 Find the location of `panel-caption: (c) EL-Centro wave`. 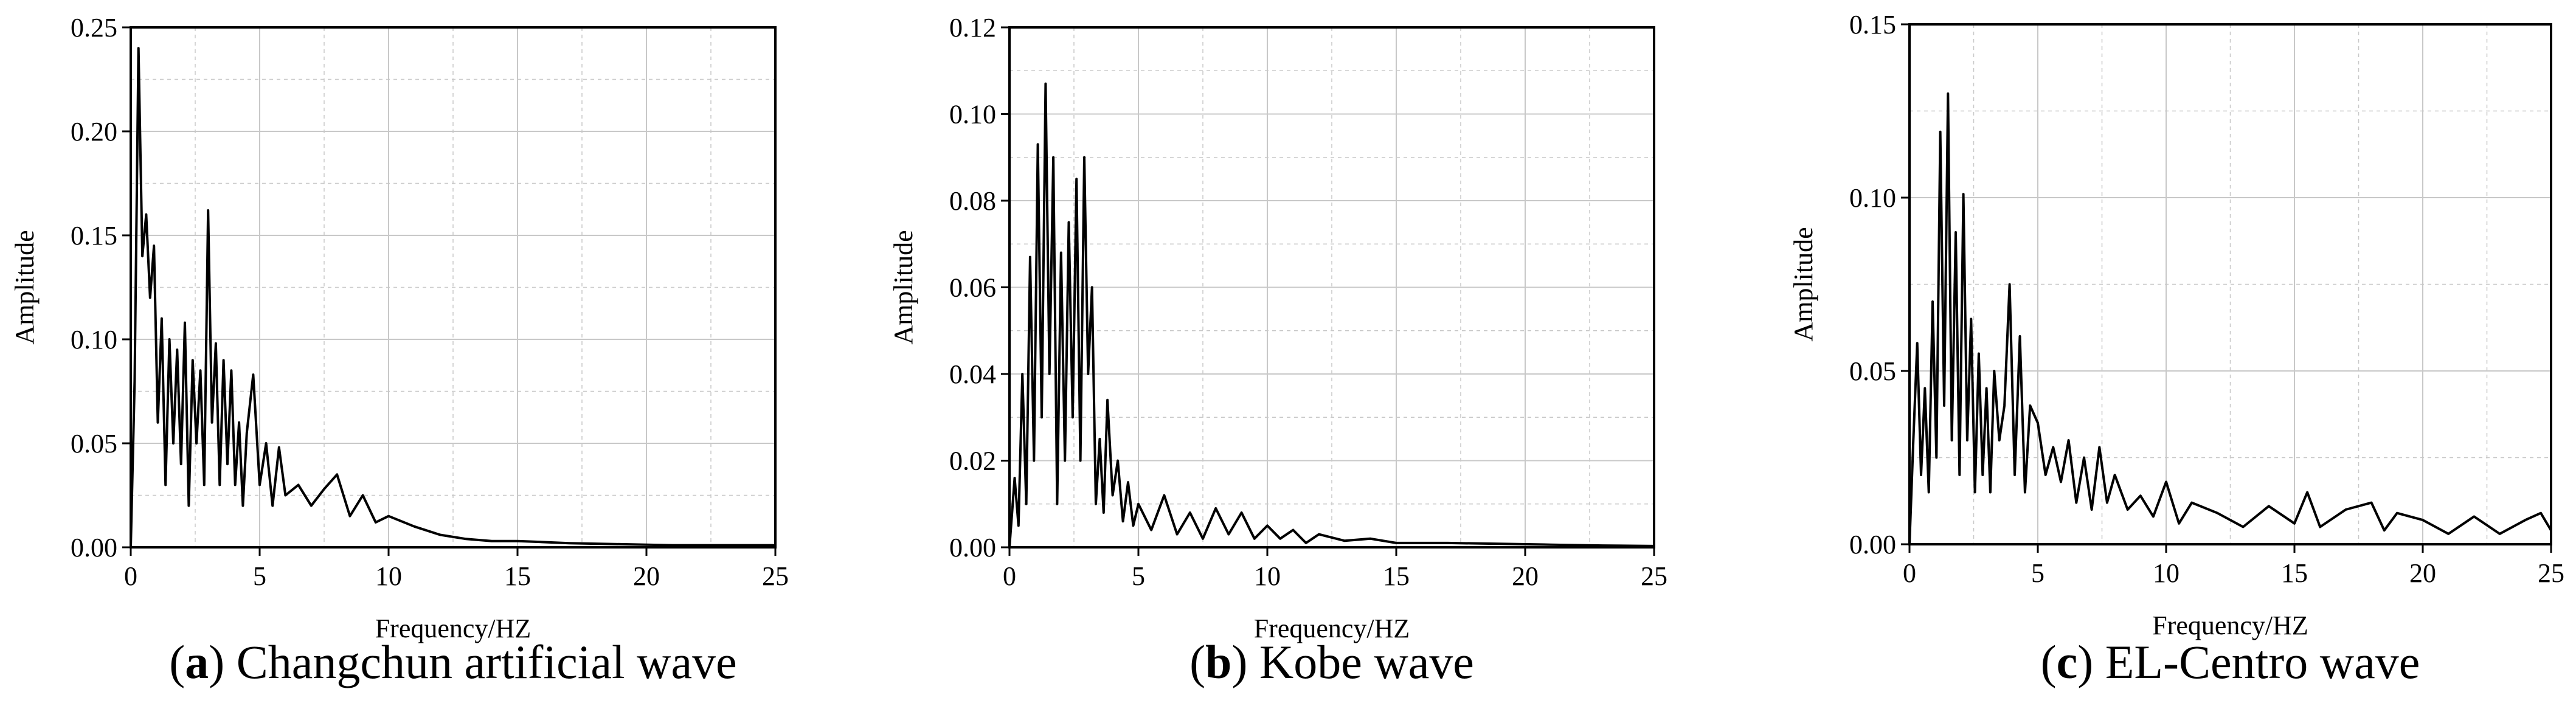

panel-caption: (c) EL-Centro wave is located at coordinates (2230, 661).